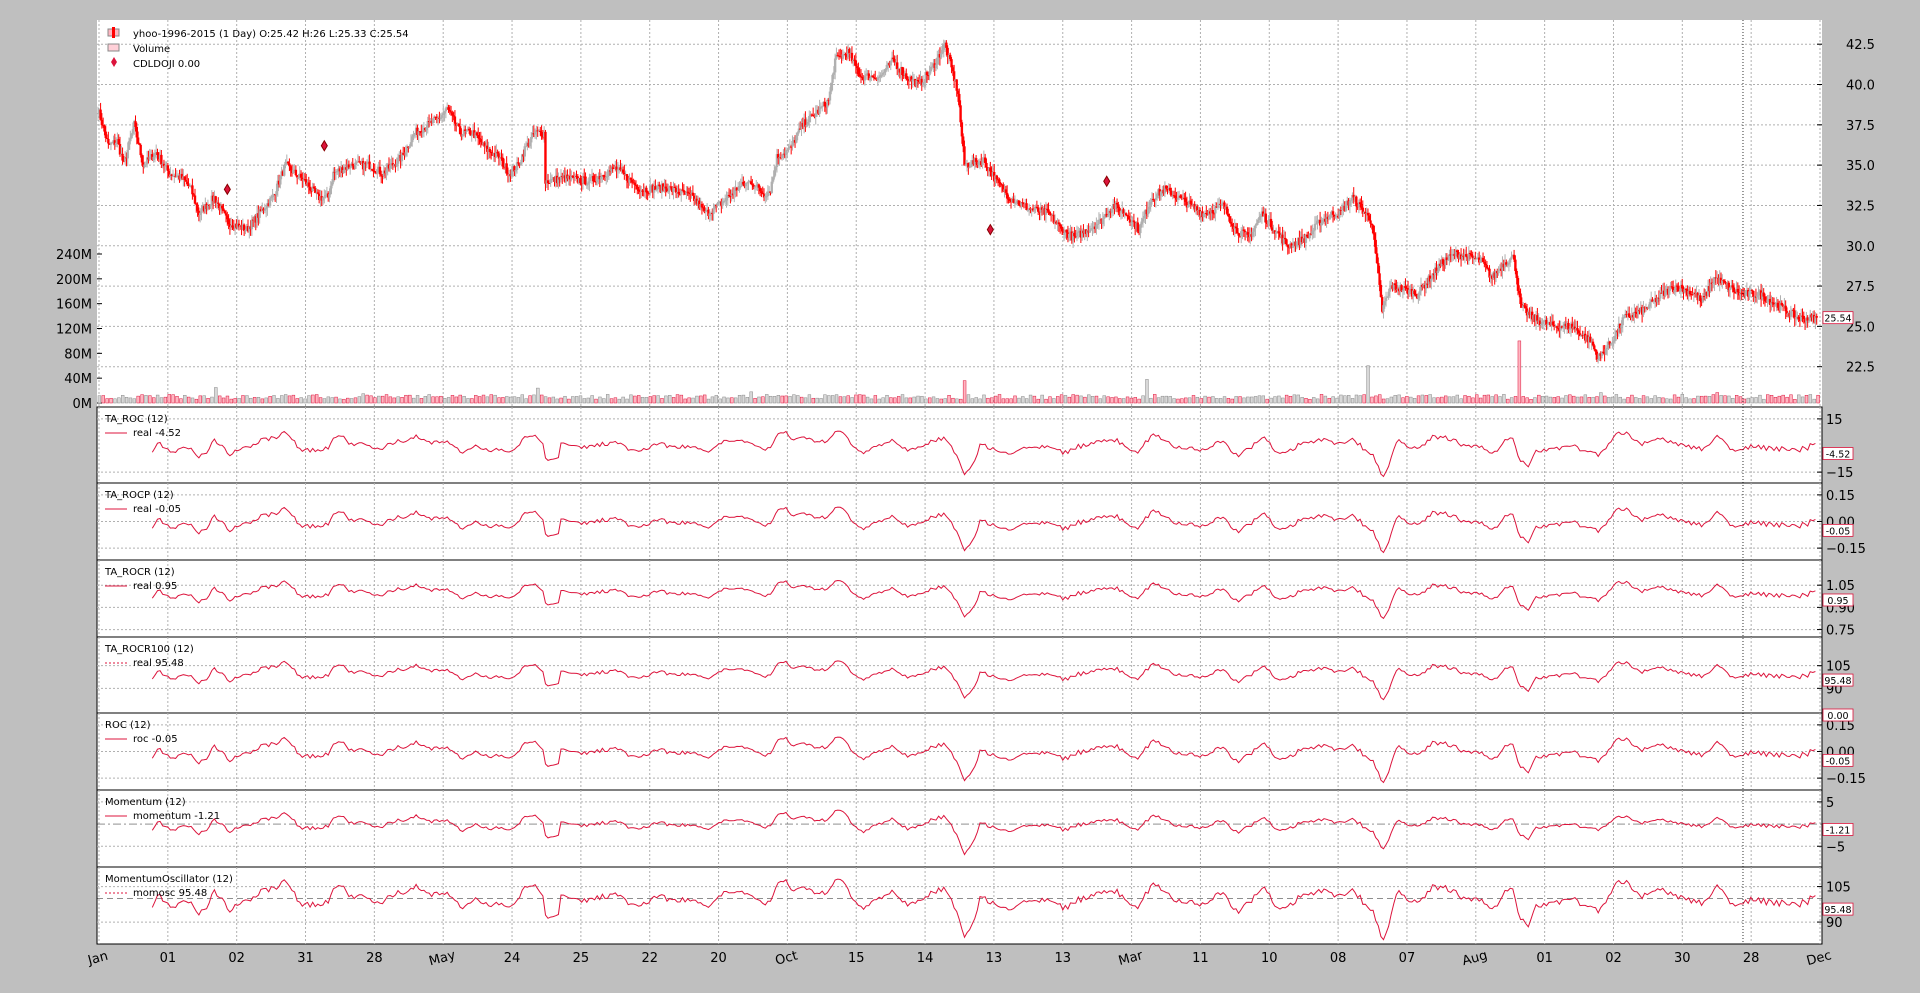 The height and width of the screenshot is (993, 1920). What do you see at coordinates (1860, 166) in the screenshot?
I see `price-y-tick-label: 35.0` at bounding box center [1860, 166].